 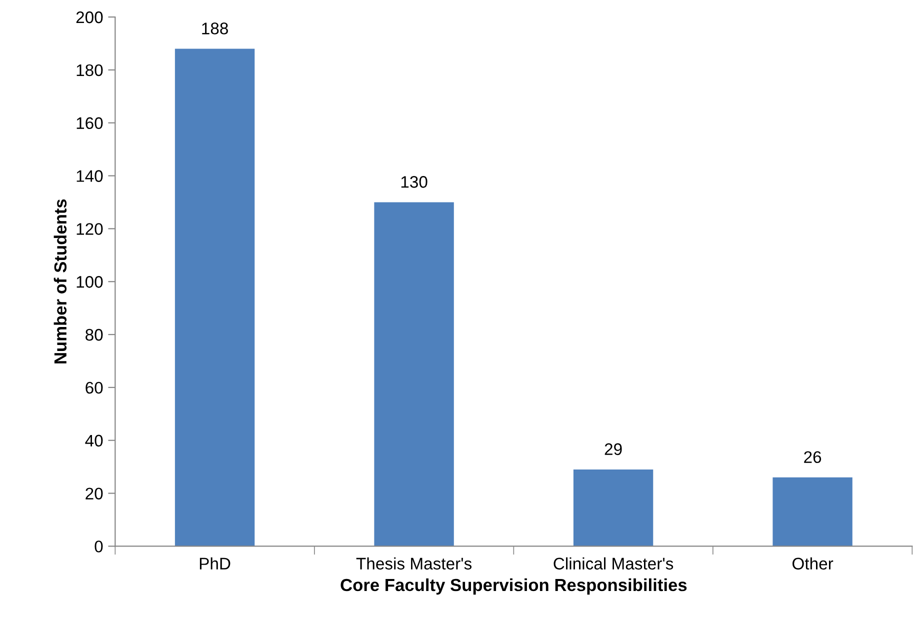 I want to click on y-tick-label: 120, so click(x=89, y=229).